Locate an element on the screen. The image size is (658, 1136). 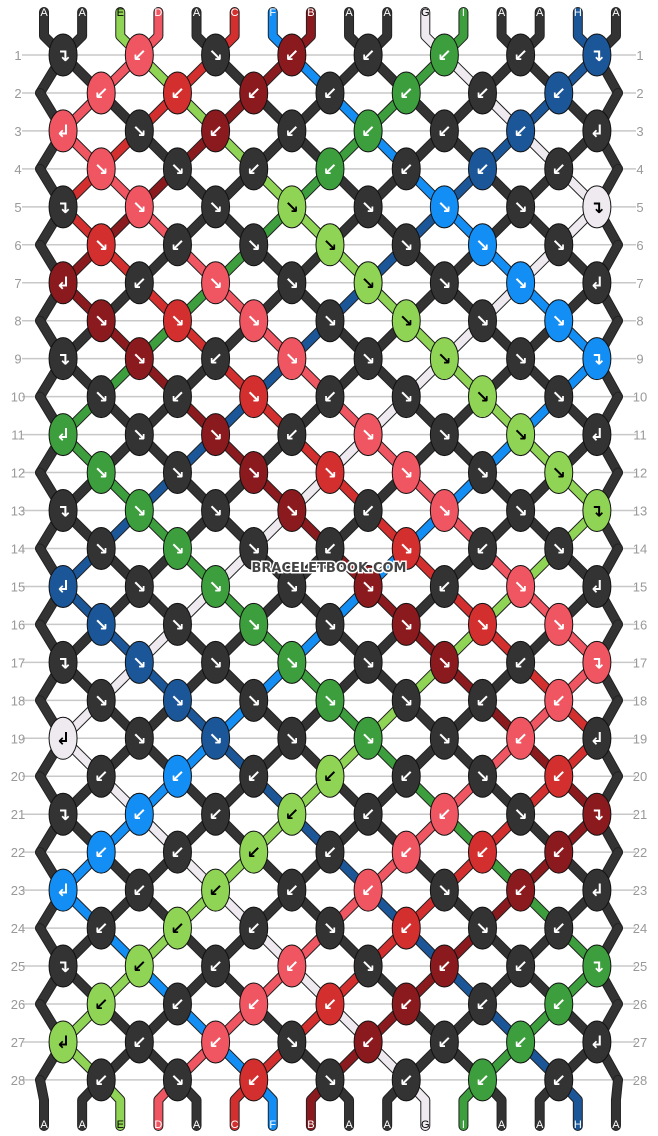
string-label-bottom: B is located at coordinates (310, 1125).